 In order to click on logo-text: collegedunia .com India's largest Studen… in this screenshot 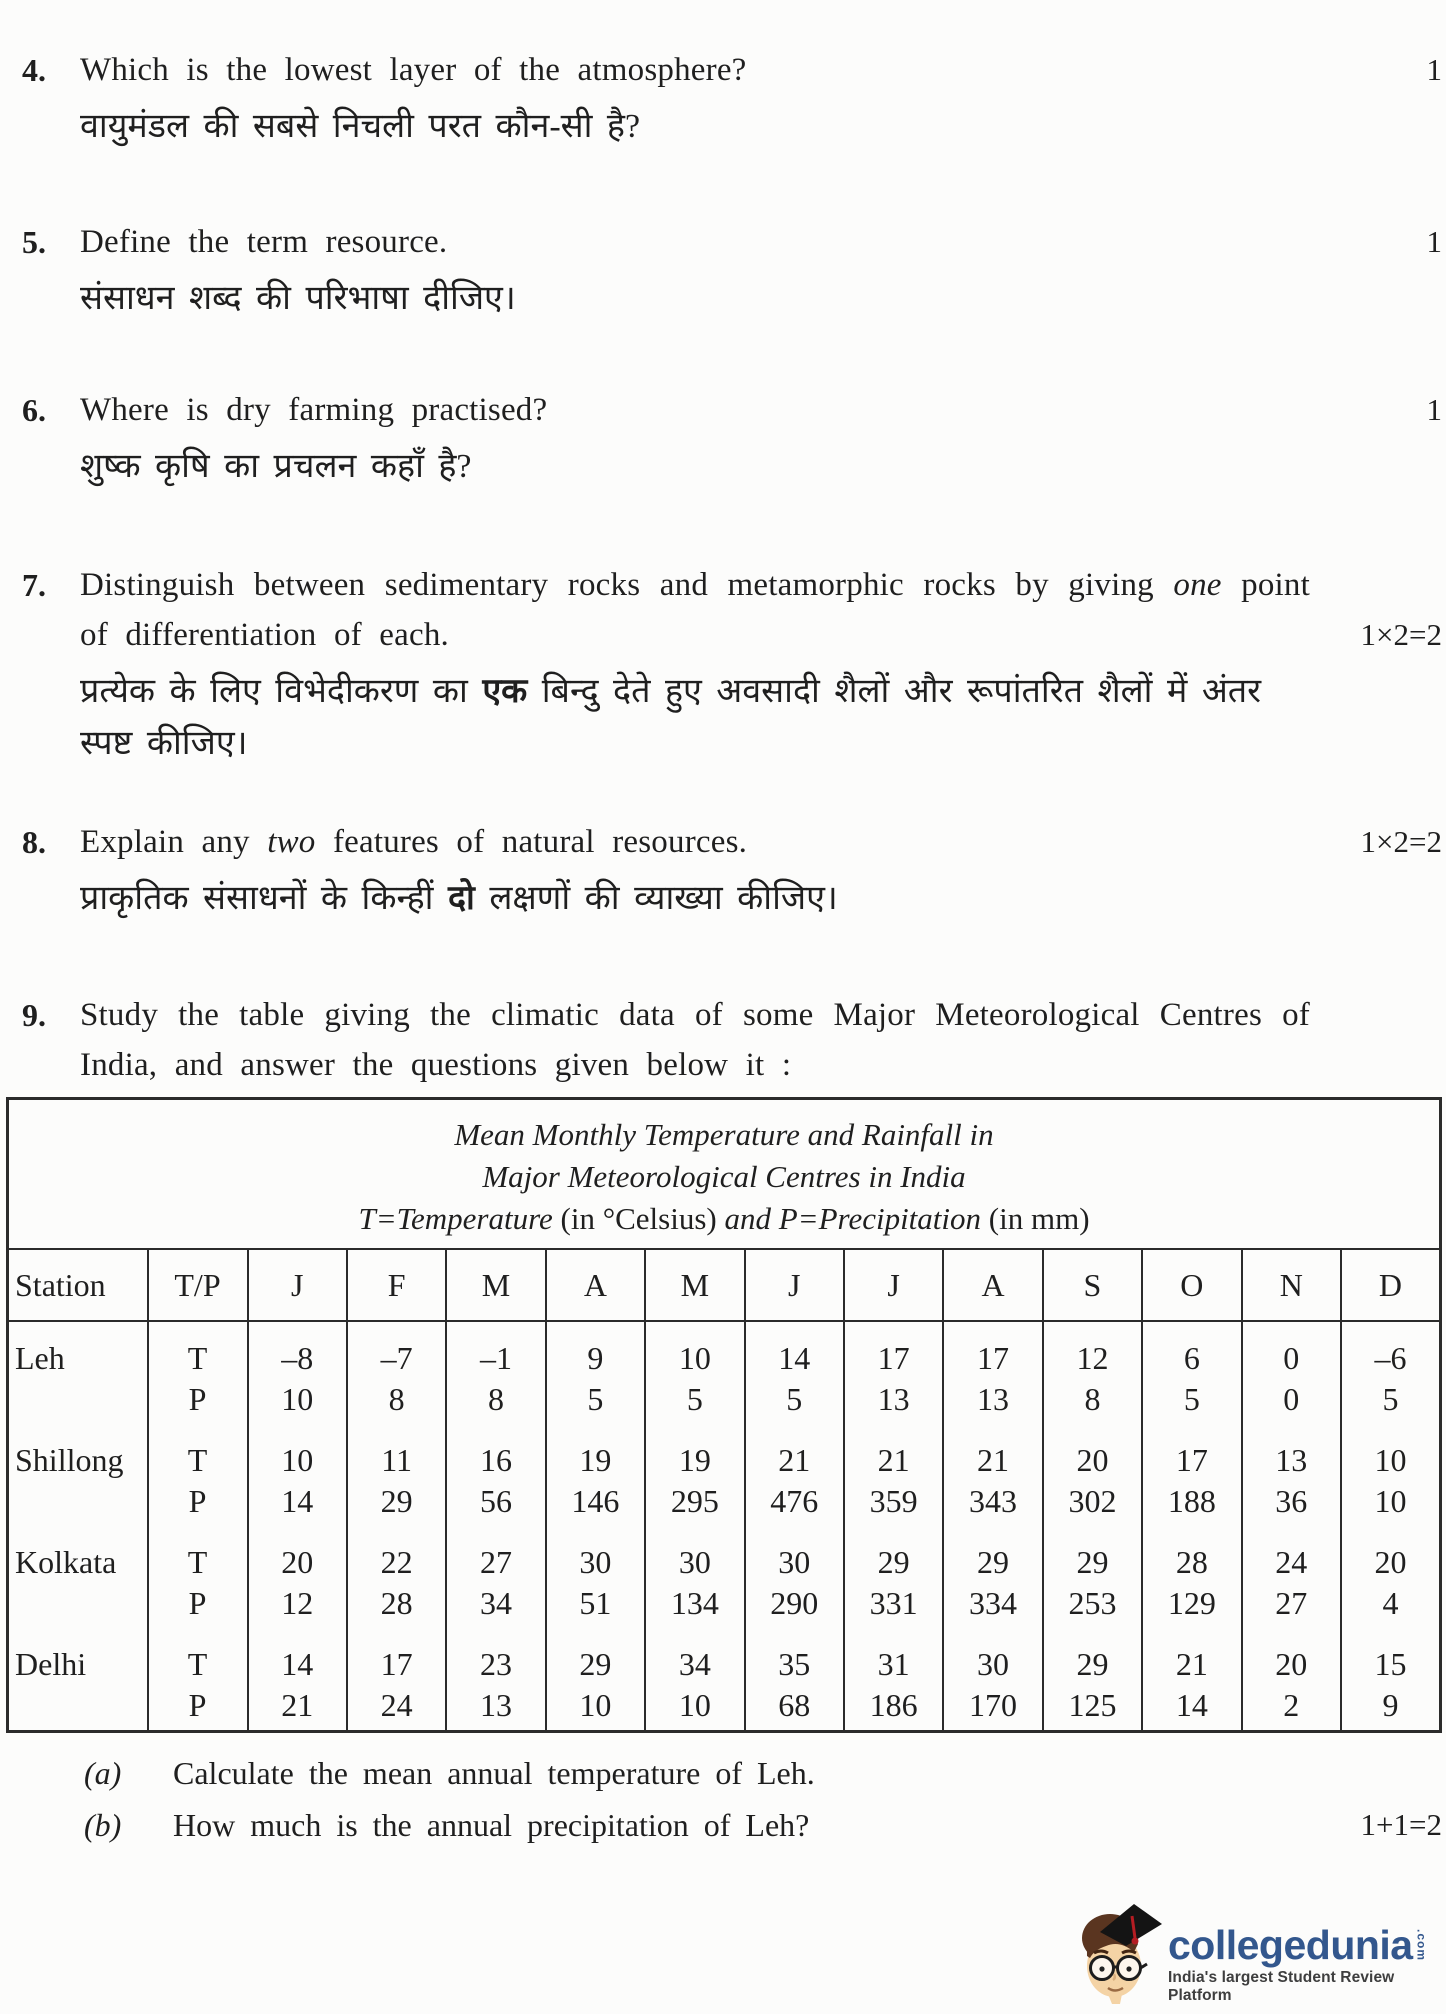, I will do `click(1307, 1964)`.